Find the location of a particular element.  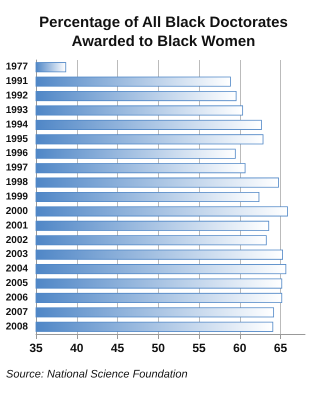

chart-title: Percentage of All Black Doctorates Awarded to Black Women is located at coordinates (163, 32).